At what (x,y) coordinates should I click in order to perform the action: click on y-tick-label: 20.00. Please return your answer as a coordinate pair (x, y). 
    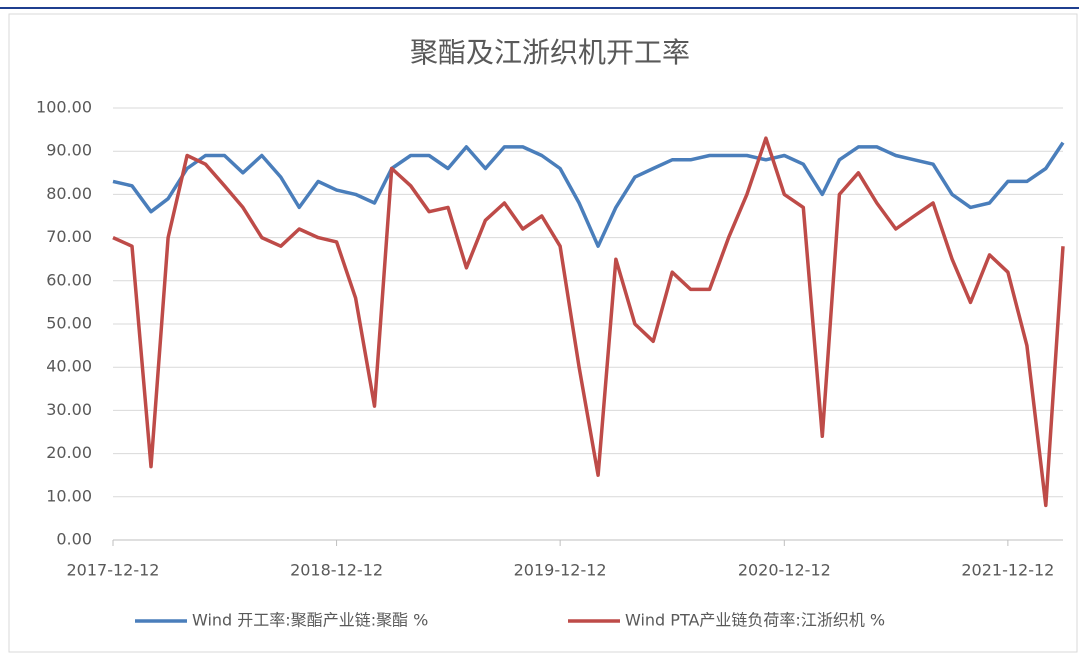
    Looking at the image, I should click on (69, 452).